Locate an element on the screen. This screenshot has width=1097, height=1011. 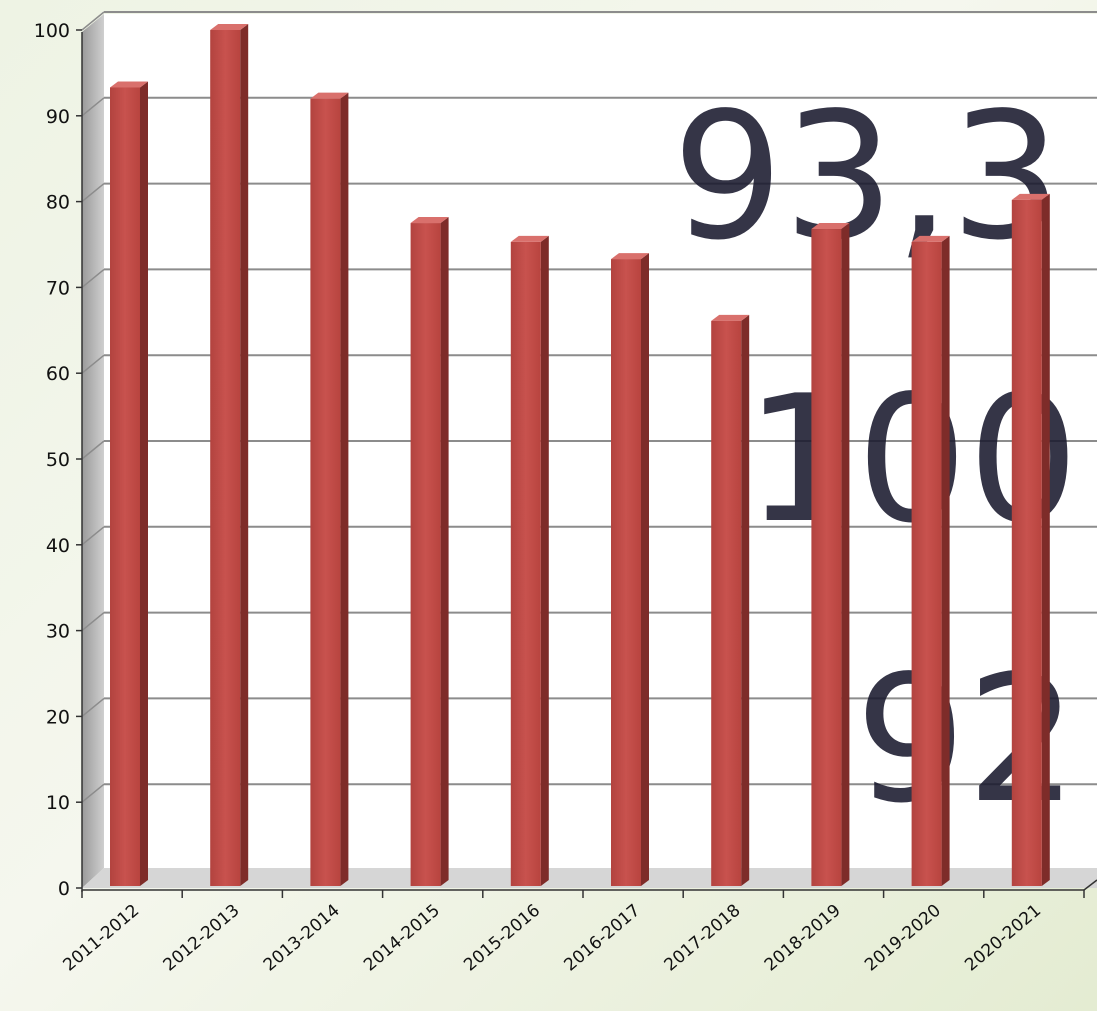
x-tick-label: 2019-2020 is located at coordinates (903, 938).